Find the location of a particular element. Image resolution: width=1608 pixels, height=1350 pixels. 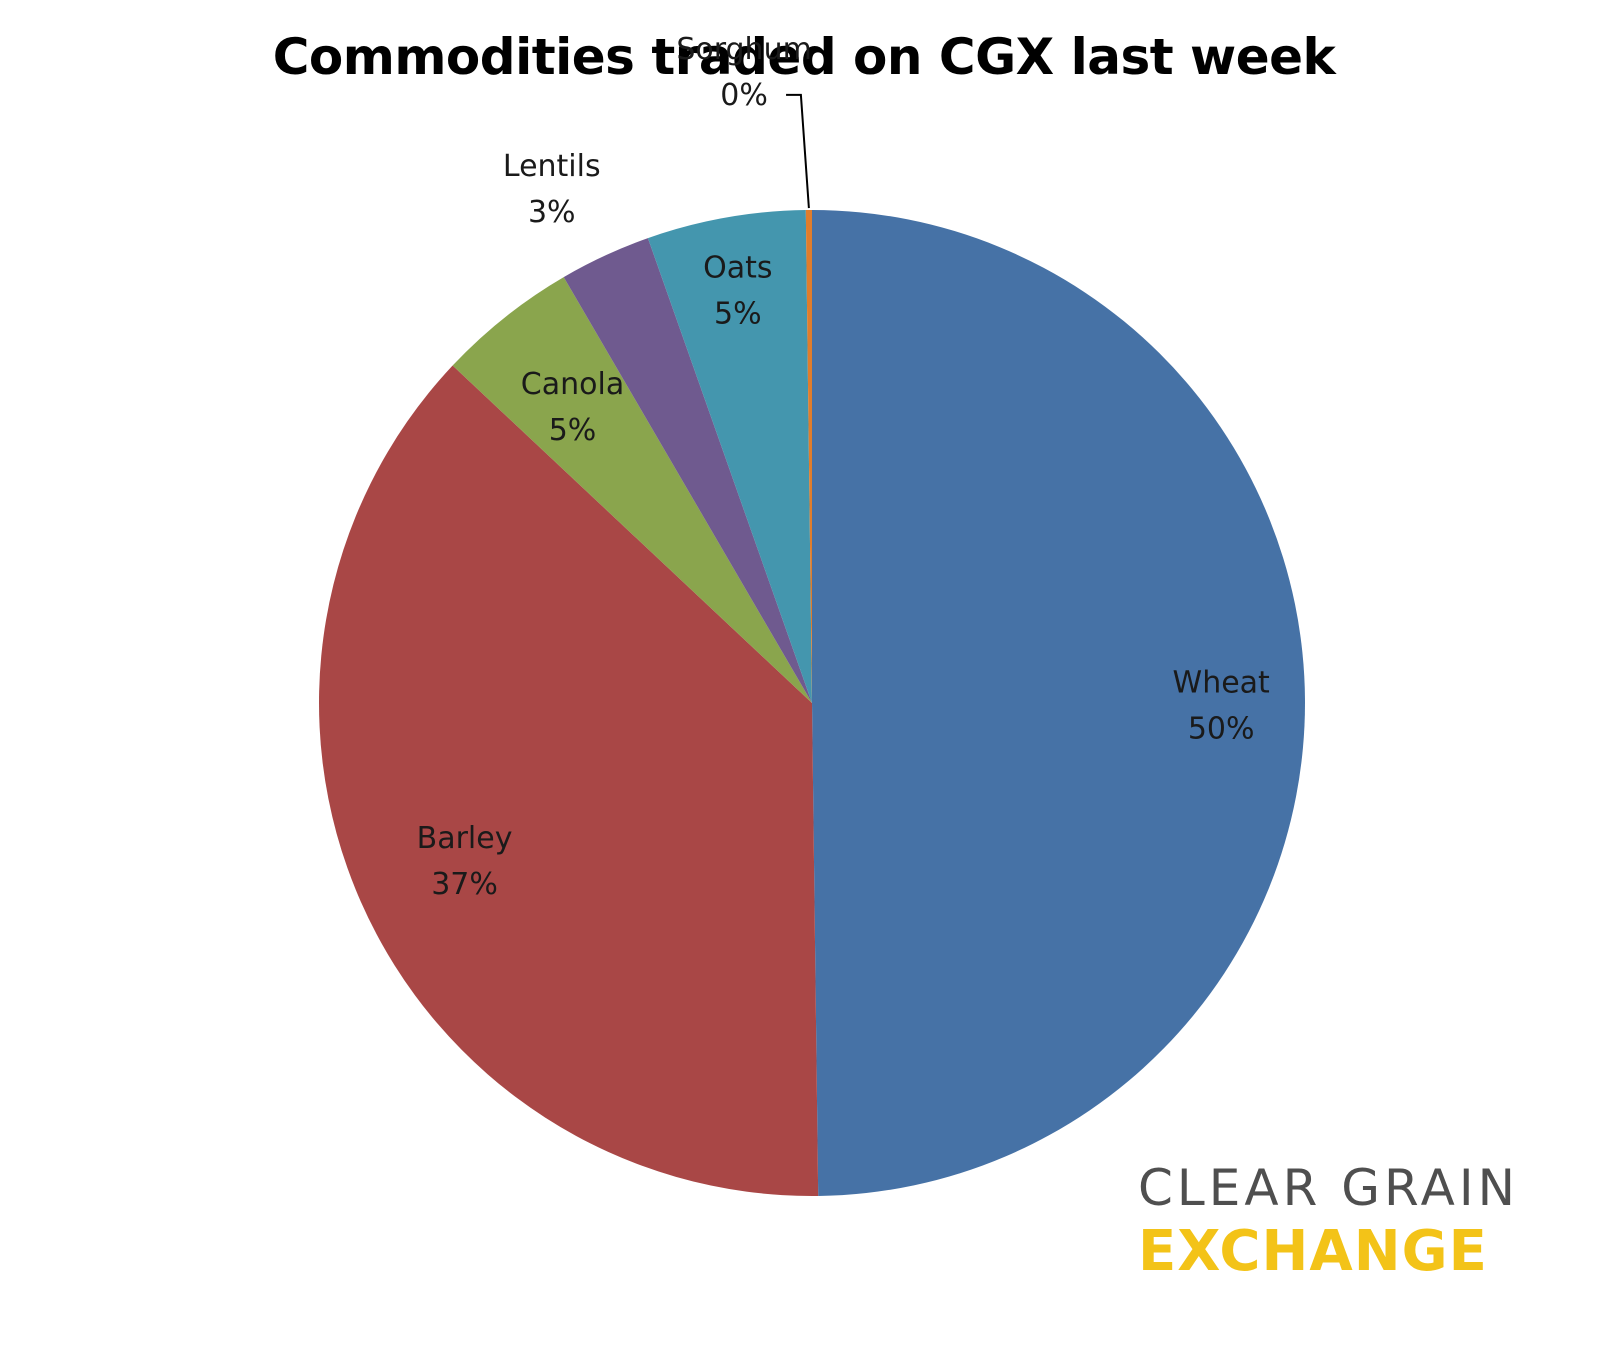

slice-label-canola: Canola is located at coordinates (572, 384).